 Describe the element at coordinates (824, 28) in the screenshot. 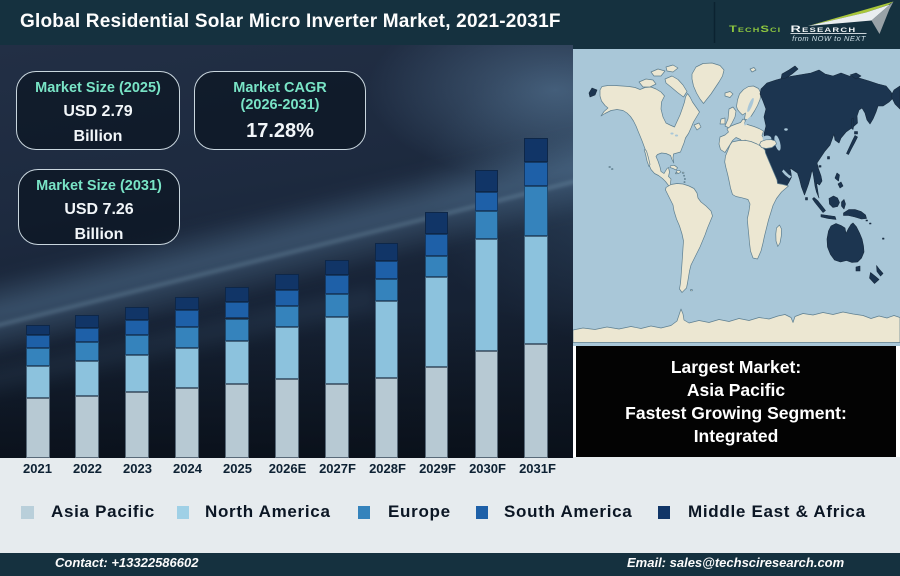

I see `svg-text: Research` at that location.